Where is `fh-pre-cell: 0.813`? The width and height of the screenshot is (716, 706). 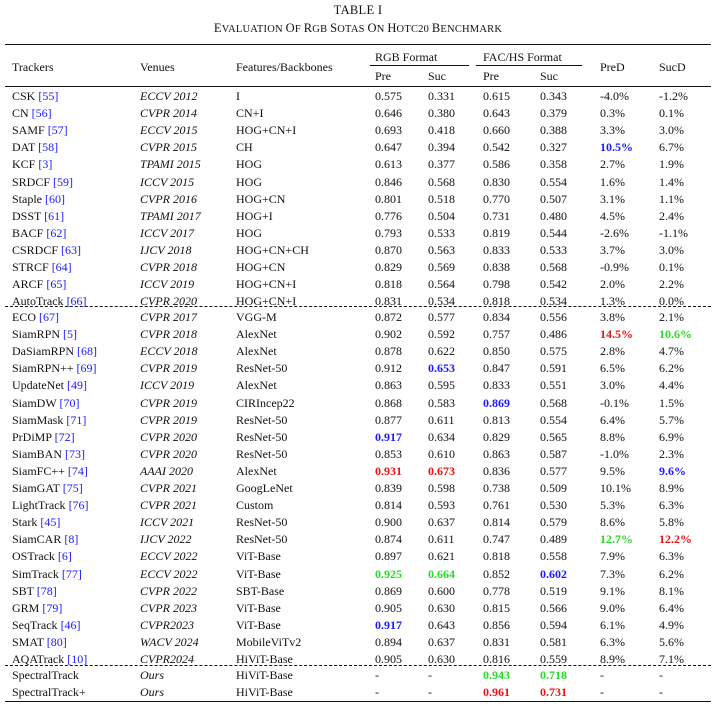
fh-pre-cell: 0.813 is located at coordinates (496, 419).